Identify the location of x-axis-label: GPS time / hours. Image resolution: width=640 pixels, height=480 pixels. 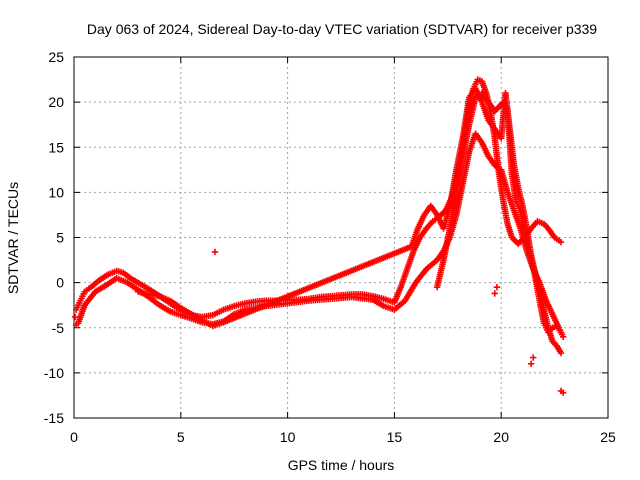
(341, 465).